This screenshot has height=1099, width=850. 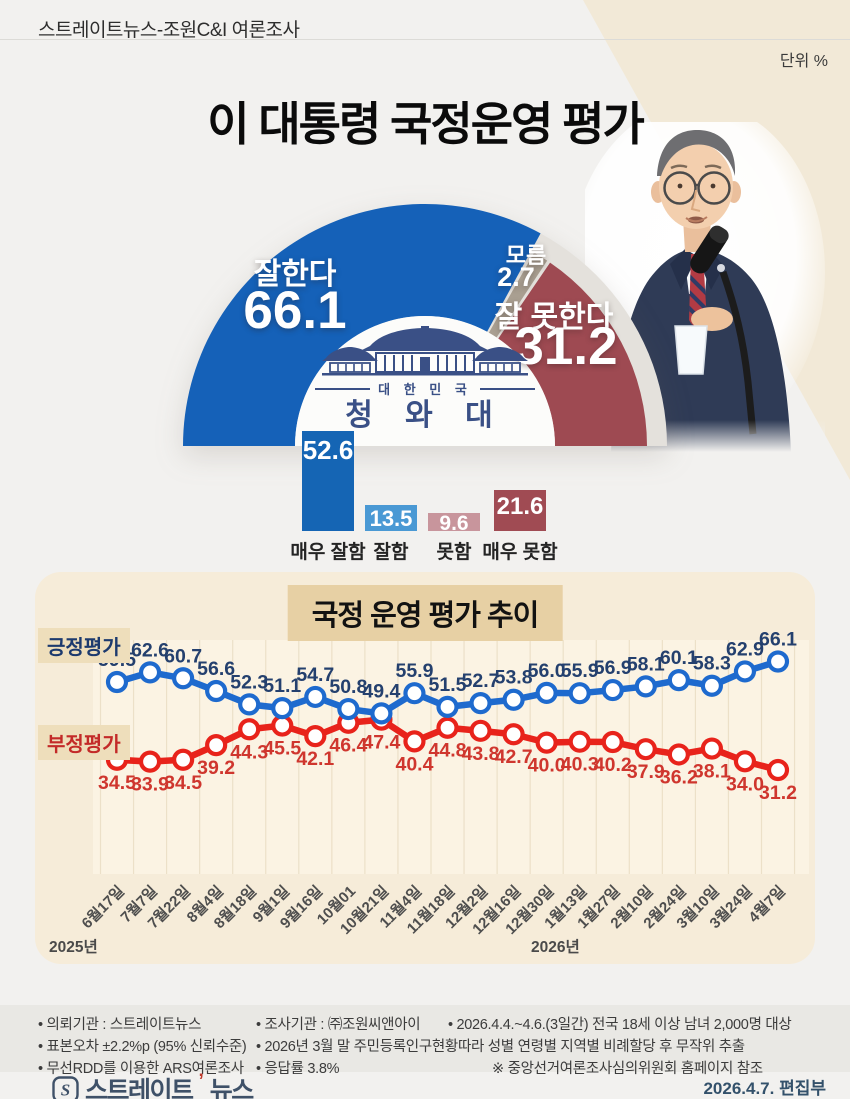 I want to click on brand-name: 스트레이트, so click(x=139, y=1088).